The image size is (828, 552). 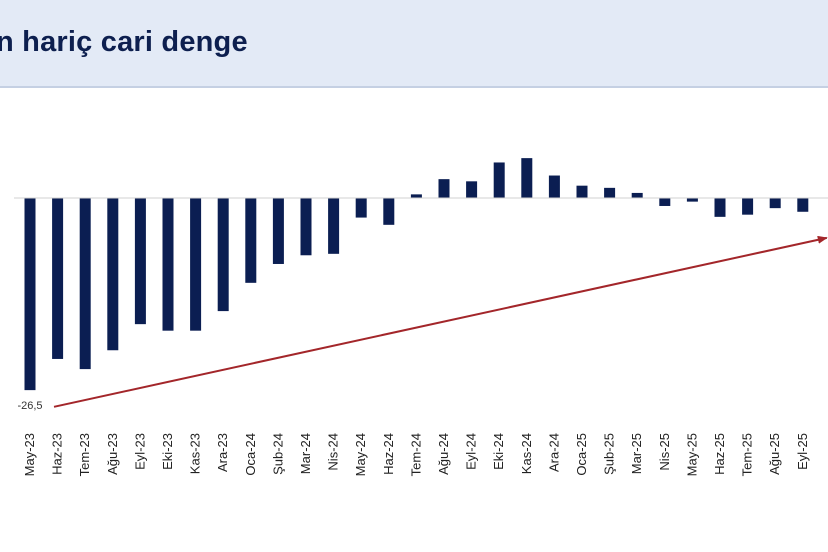 I want to click on x-tick-label: May-23, so click(x=29, y=454).